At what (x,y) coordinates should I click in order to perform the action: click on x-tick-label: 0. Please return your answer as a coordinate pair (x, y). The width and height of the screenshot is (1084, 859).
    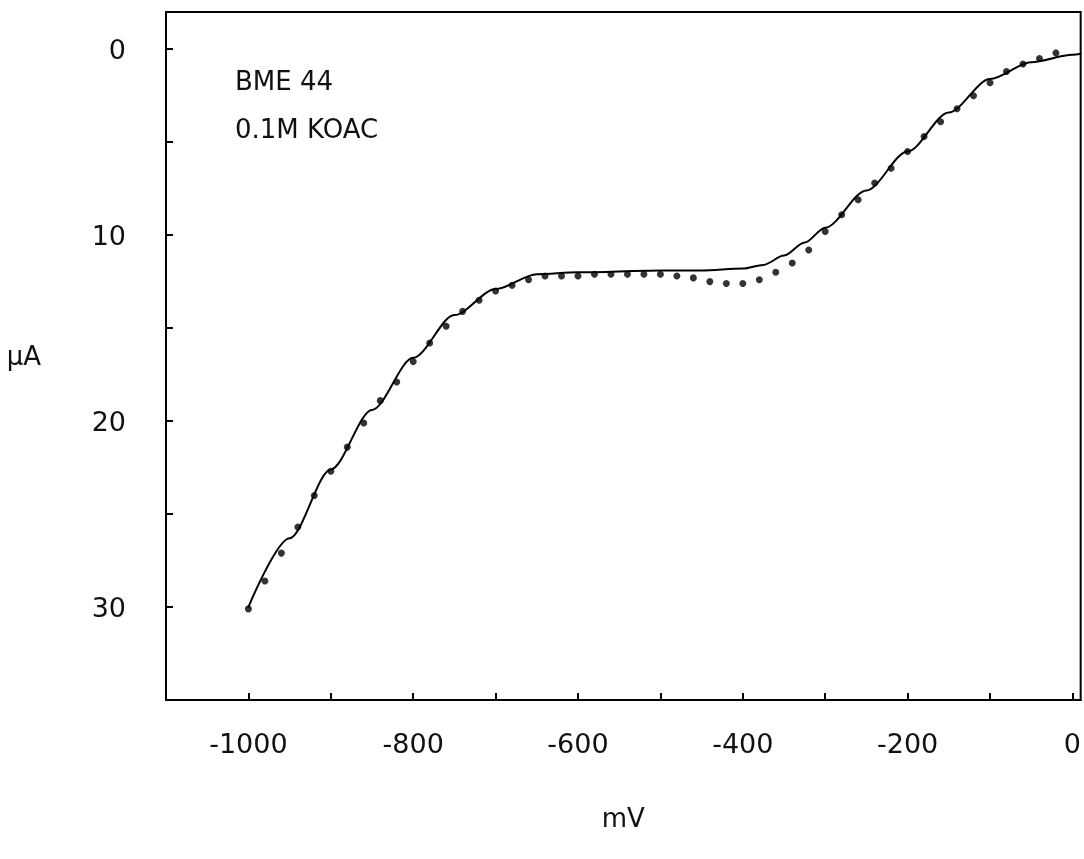
    Looking at the image, I should click on (1072, 743).